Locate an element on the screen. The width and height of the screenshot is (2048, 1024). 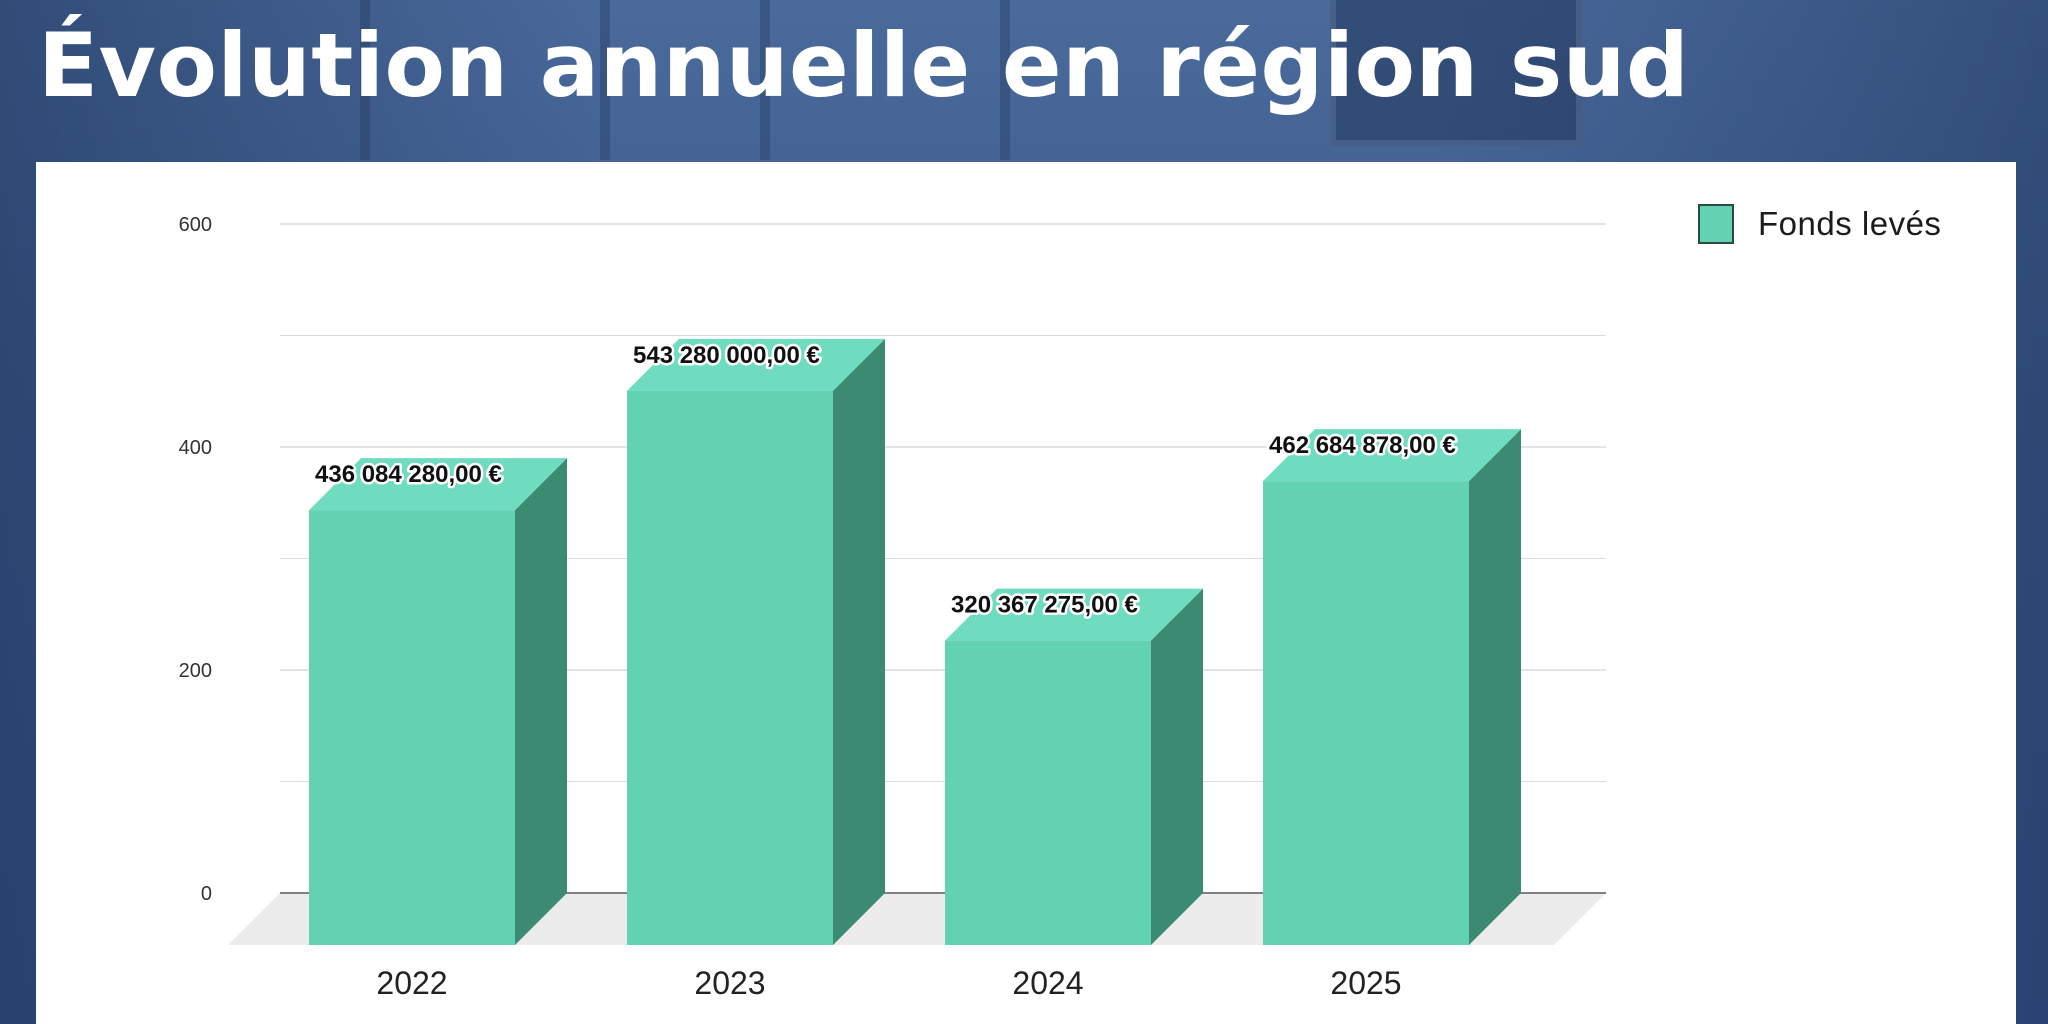
y-tick-label: 600 is located at coordinates (195, 225).